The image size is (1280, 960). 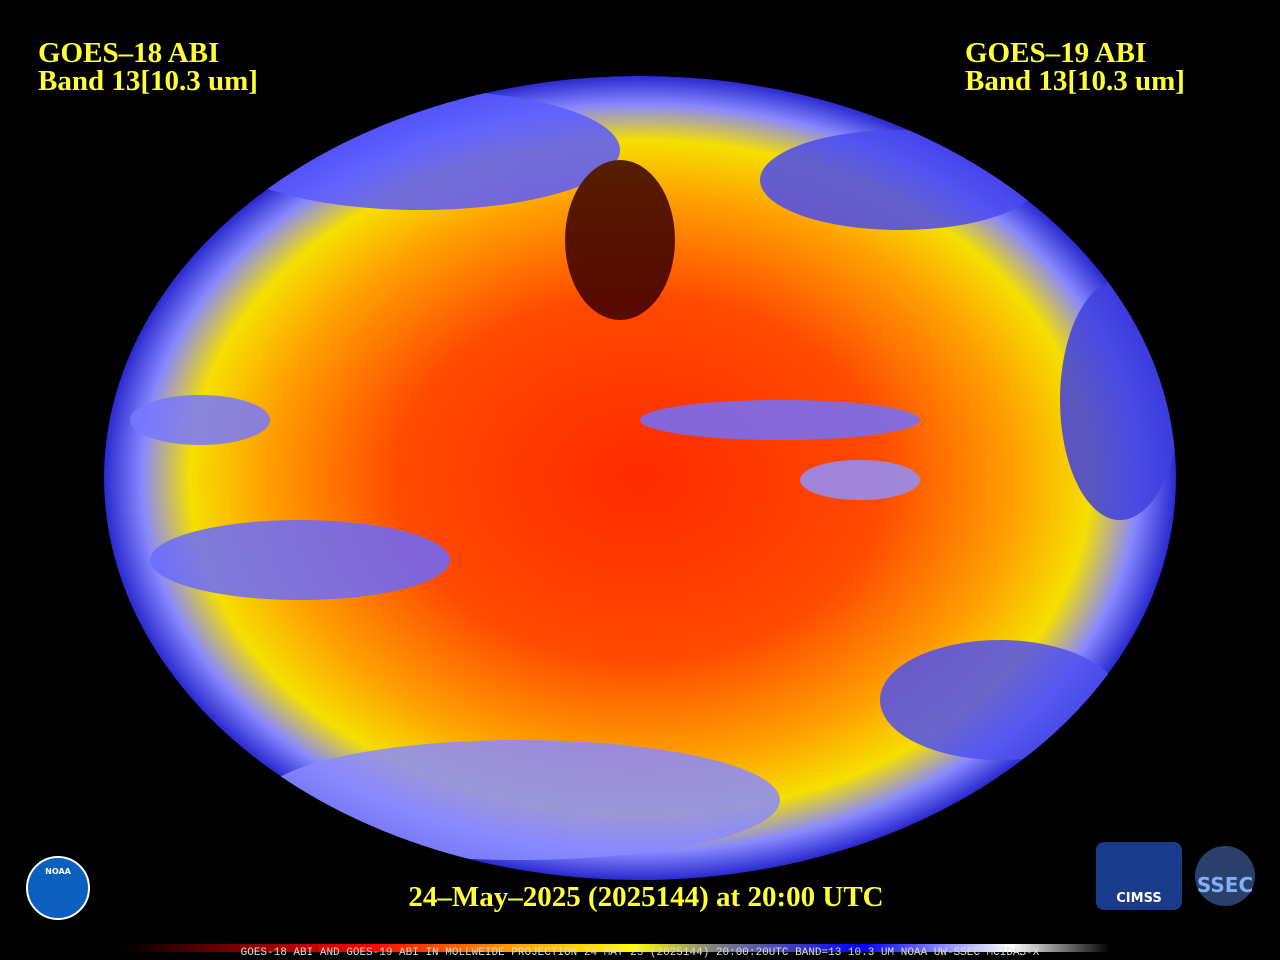 I want to click on left-title: GOES–18 ABI, so click(x=128, y=53).